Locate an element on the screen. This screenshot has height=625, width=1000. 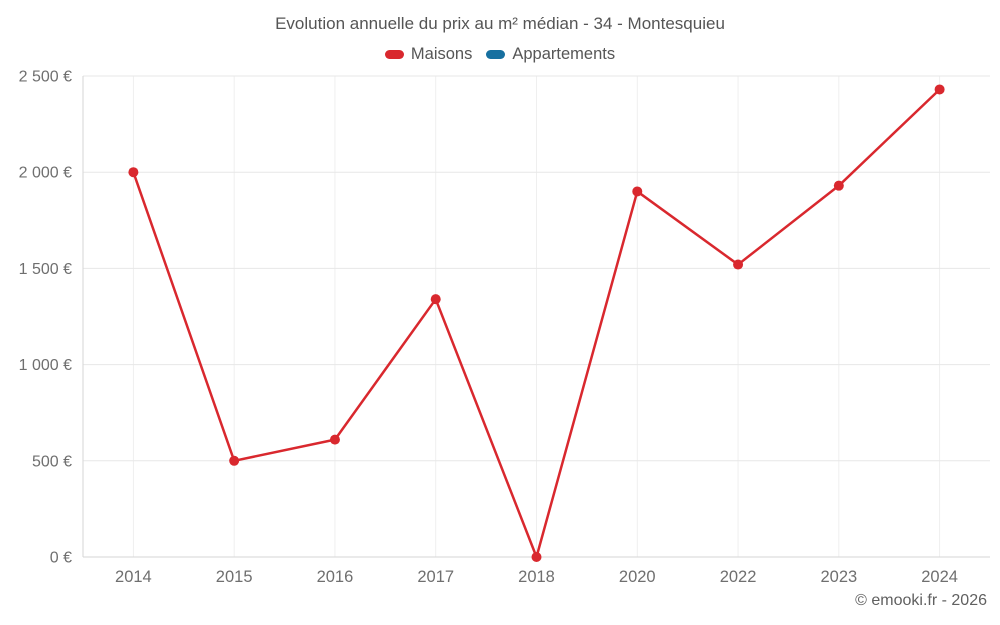
x-tick-label: 2014 is located at coordinates (133, 577).